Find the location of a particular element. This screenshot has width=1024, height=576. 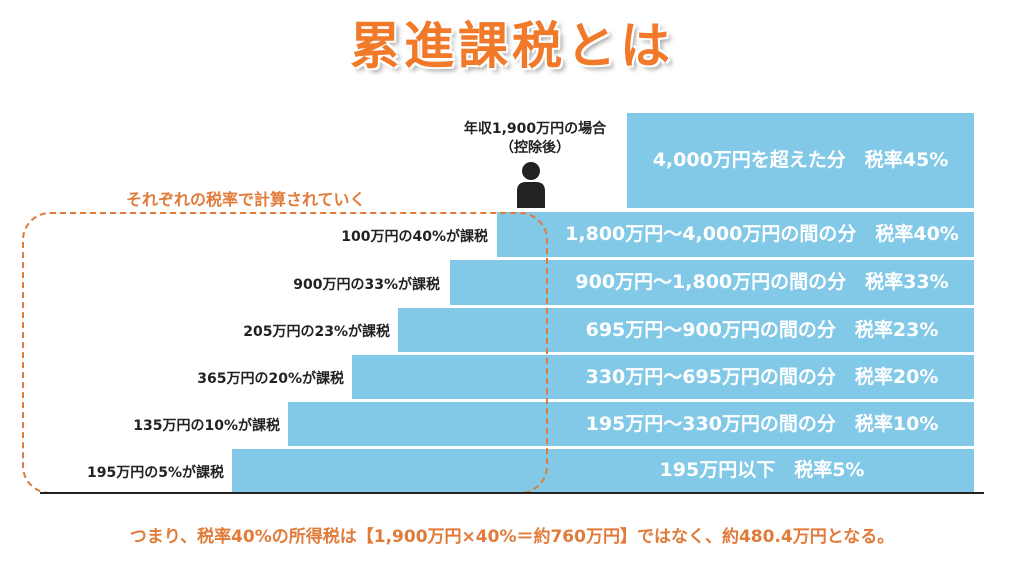

bracket-label-20: 330万円～695万円の間の分 税率20% is located at coordinates (762, 377).